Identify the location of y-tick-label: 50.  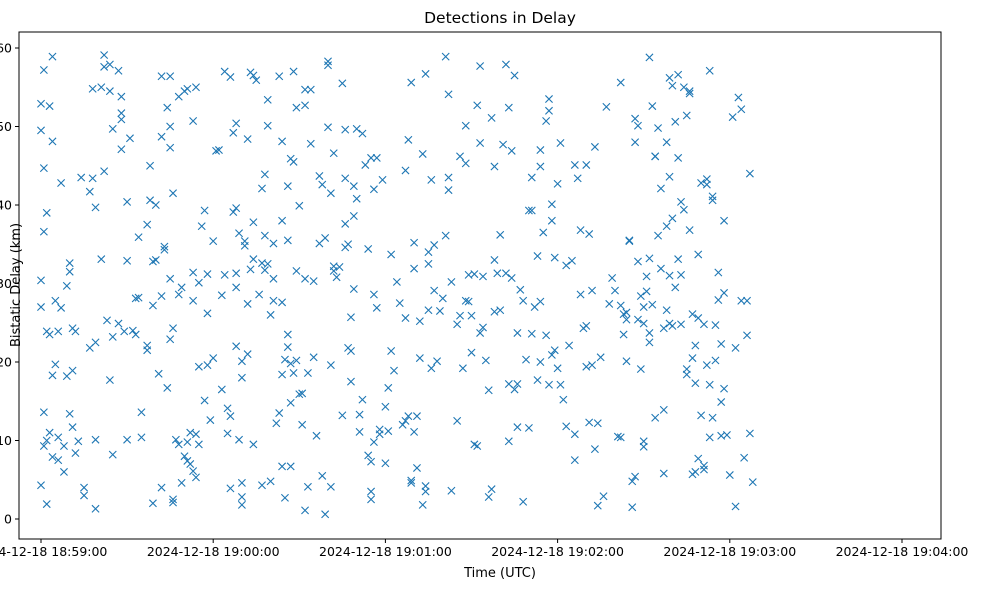
(6, 126).